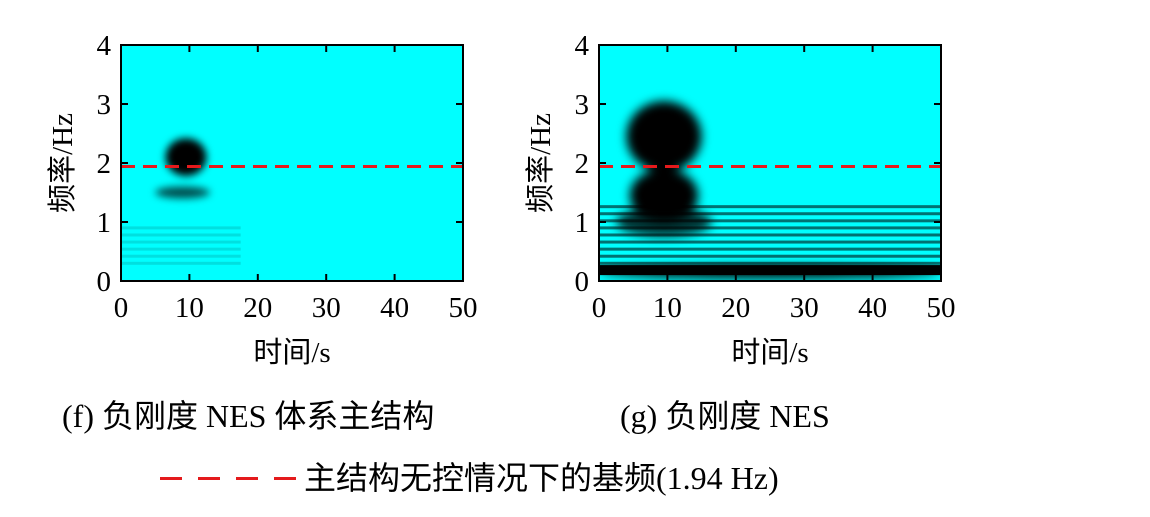 This screenshot has height=517, width=1150. Describe the element at coordinates (291, 352) in the screenshot. I see `panel-f-xlabel: 时间/s` at that location.